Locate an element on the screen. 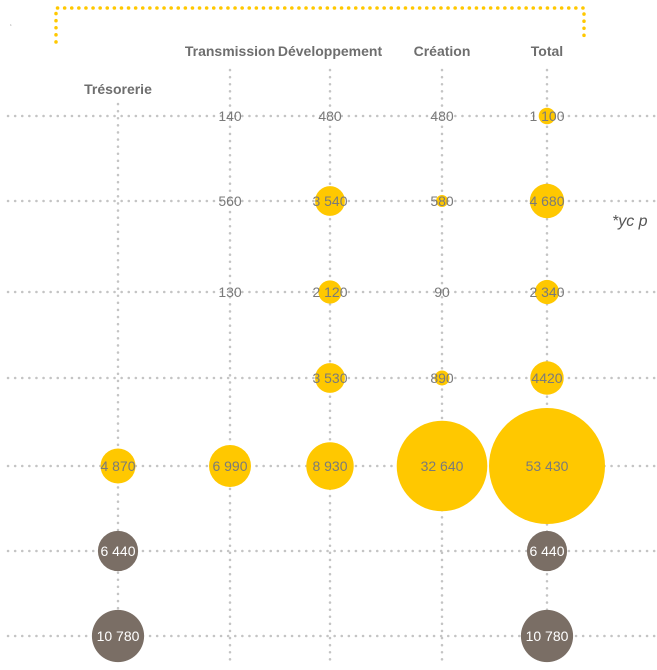  bubble-label-r1-c3: 480 is located at coordinates (330, 116).